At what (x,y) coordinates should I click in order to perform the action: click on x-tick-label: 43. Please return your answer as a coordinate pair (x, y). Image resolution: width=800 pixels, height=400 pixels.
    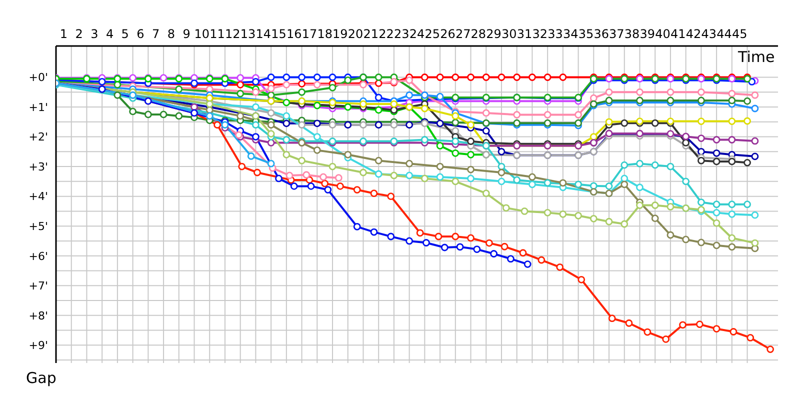
    Looking at the image, I should click on (709, 34).